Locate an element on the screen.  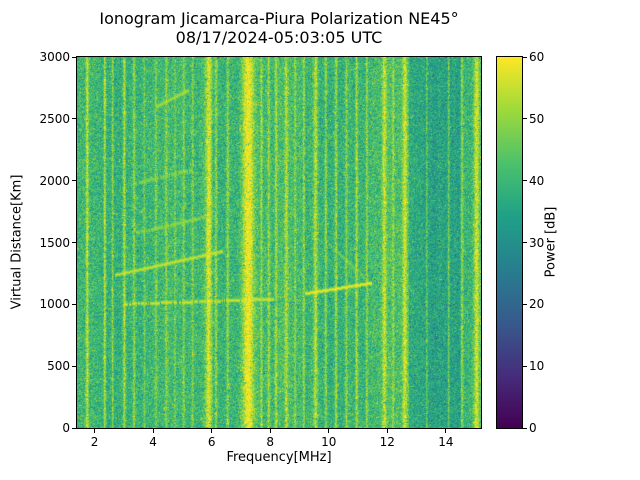
x-tick-label: 14 is located at coordinates (446, 442).